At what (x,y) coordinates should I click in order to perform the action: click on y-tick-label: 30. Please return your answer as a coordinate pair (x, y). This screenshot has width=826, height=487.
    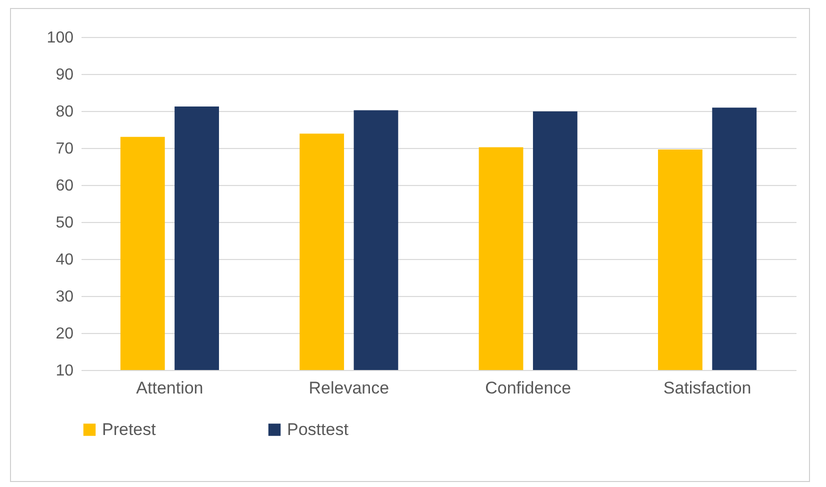
    Looking at the image, I should click on (65, 297).